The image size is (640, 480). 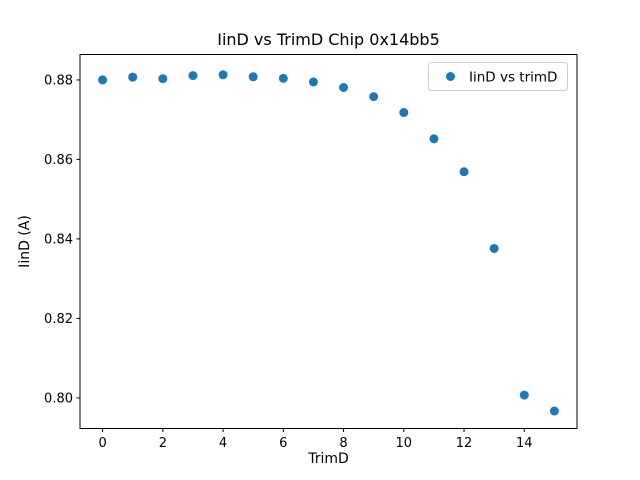 I want to click on legend-marker-icon, so click(x=450, y=76).